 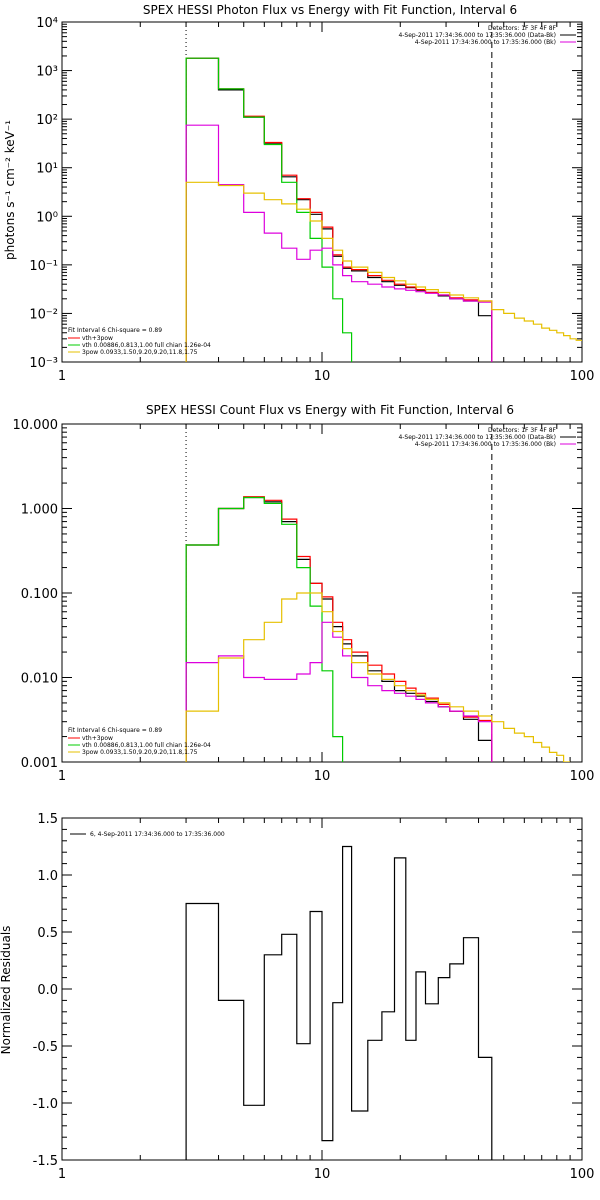 I want to click on y-tick-label: -0.5, so click(x=45, y=1047).